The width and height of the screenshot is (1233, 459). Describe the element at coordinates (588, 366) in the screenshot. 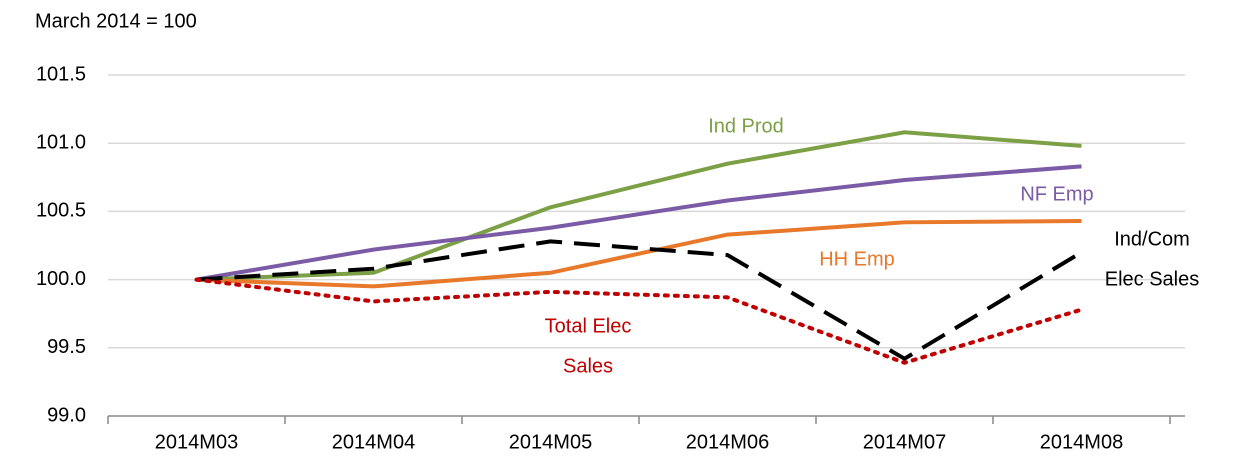

I see `series-label: Sales` at that location.